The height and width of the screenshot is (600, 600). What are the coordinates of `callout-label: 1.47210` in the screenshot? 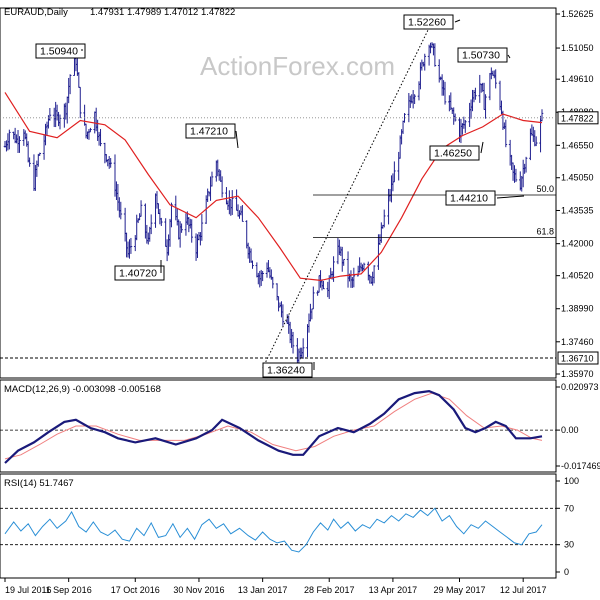 It's located at (209, 132).